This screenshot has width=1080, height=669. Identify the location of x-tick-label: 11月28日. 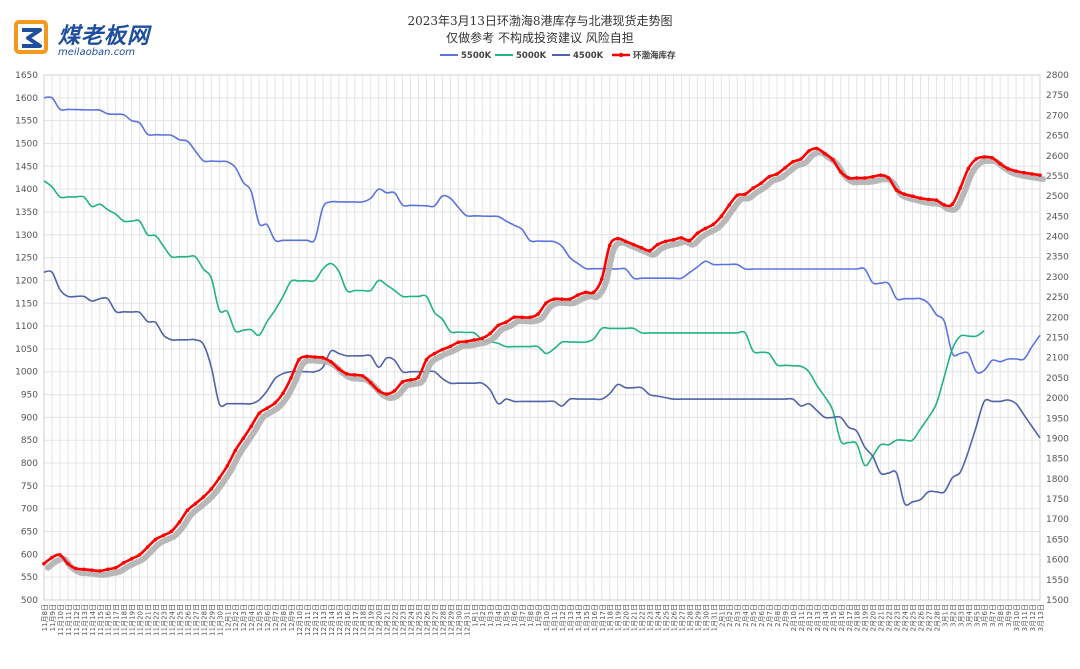
(204, 620).